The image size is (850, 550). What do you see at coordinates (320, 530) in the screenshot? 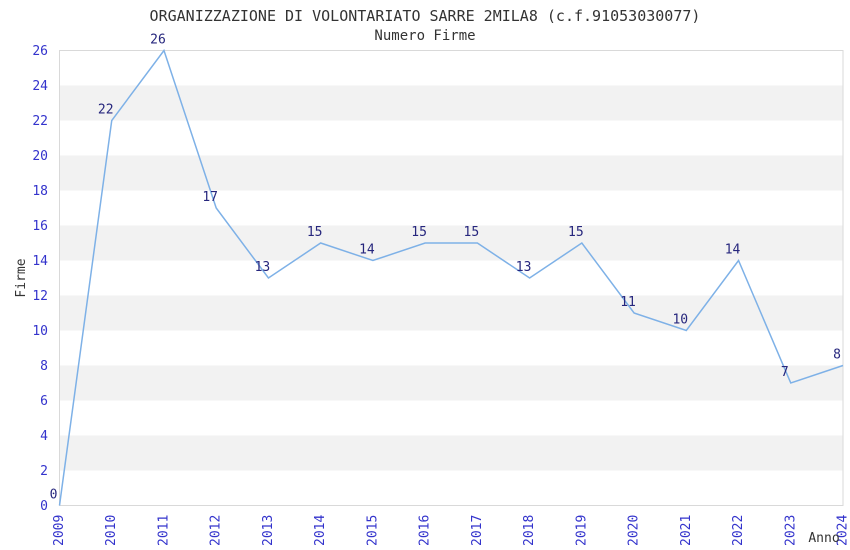
I see `x-tick-label: 2014` at bounding box center [320, 530].